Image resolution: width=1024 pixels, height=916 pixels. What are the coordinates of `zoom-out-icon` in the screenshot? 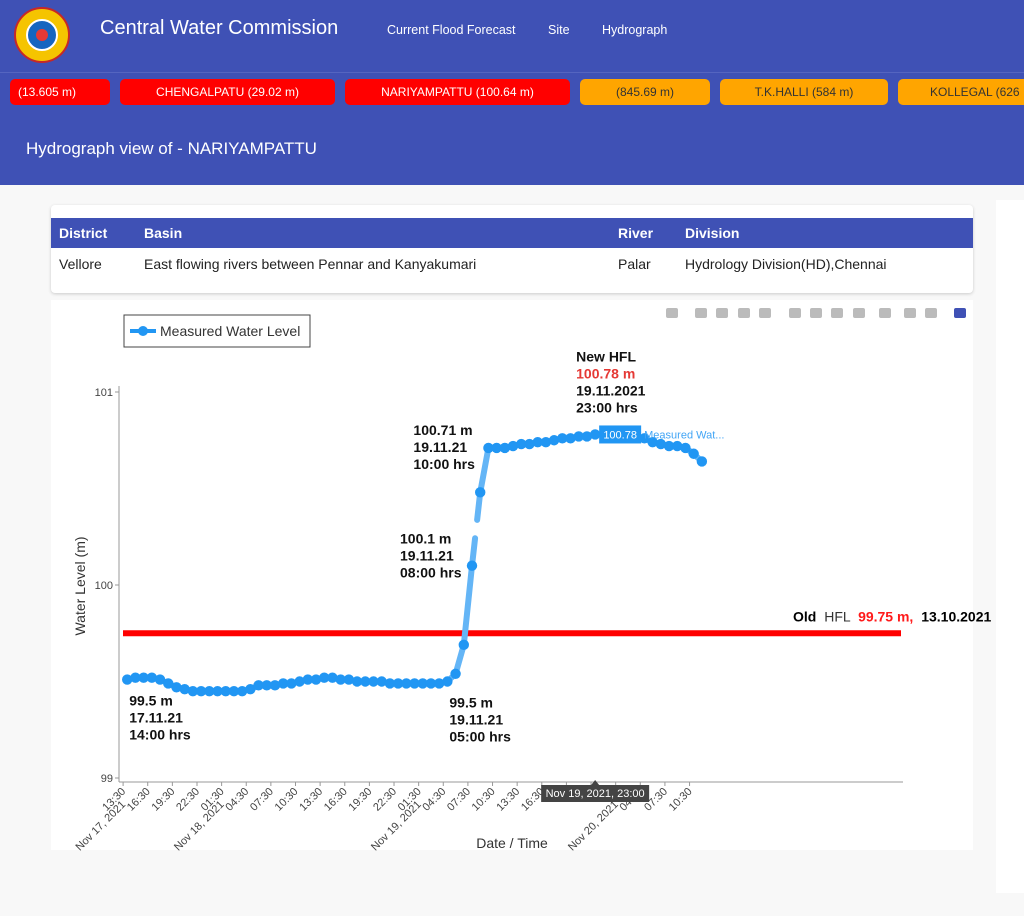 It's located at (816, 313).